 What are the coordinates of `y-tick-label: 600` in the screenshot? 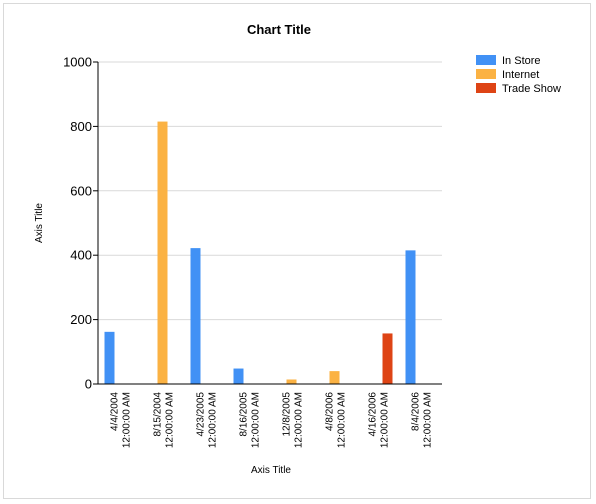 It's located at (81, 190).